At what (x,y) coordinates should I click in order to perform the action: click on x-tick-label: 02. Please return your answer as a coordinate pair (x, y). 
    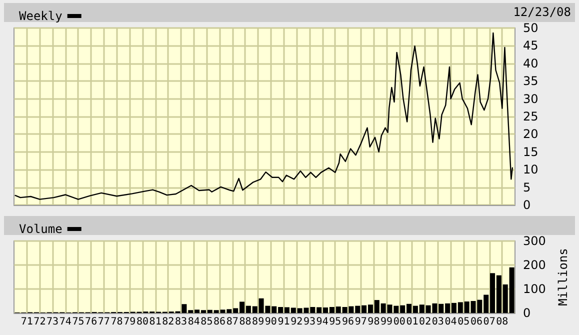
    Looking at the image, I should click on (425, 322).